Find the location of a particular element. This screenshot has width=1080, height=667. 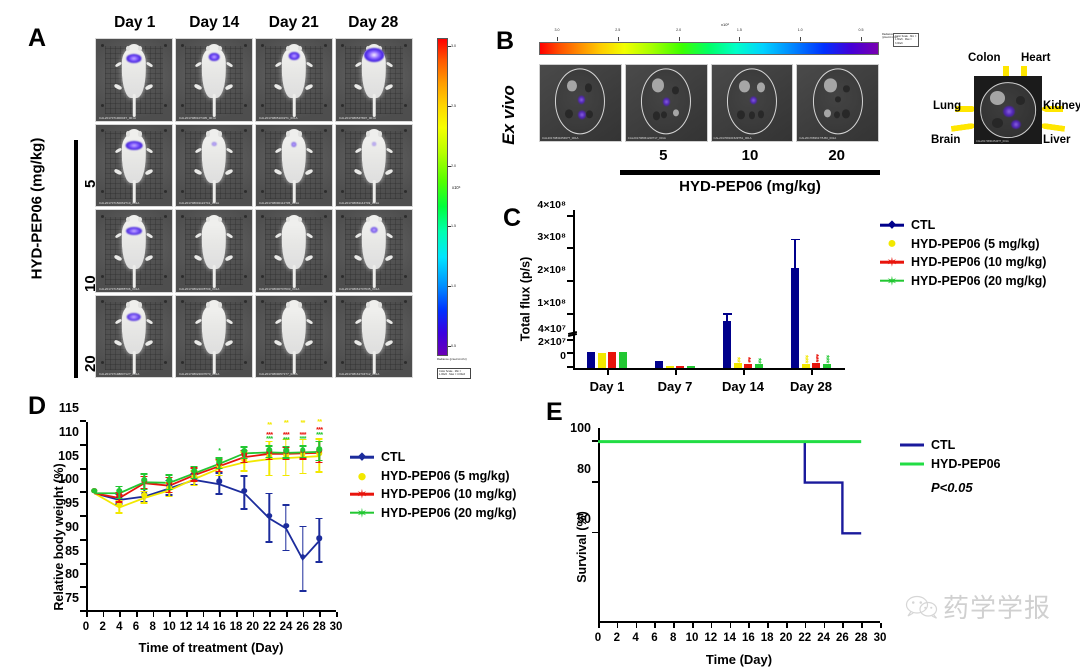

y-axis-tick-label: 95 is located at coordinates (72, 503).